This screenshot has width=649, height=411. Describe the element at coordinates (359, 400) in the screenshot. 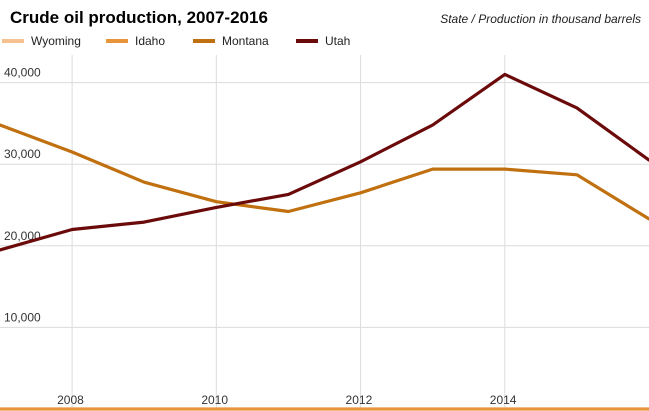

I see `x-tick-label: 2012` at that location.